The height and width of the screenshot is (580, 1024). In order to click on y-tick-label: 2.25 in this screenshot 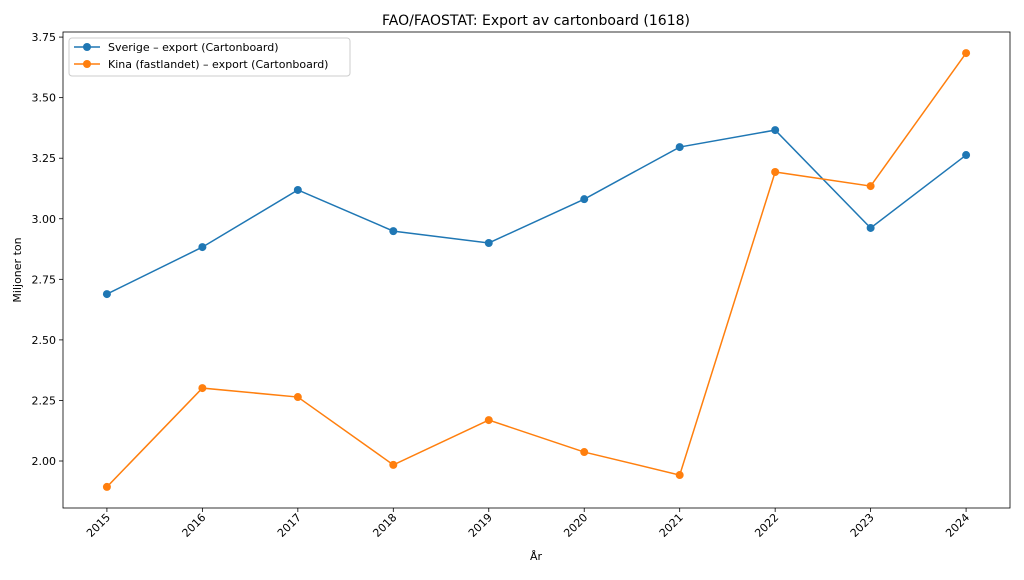, I will do `click(44, 400)`.